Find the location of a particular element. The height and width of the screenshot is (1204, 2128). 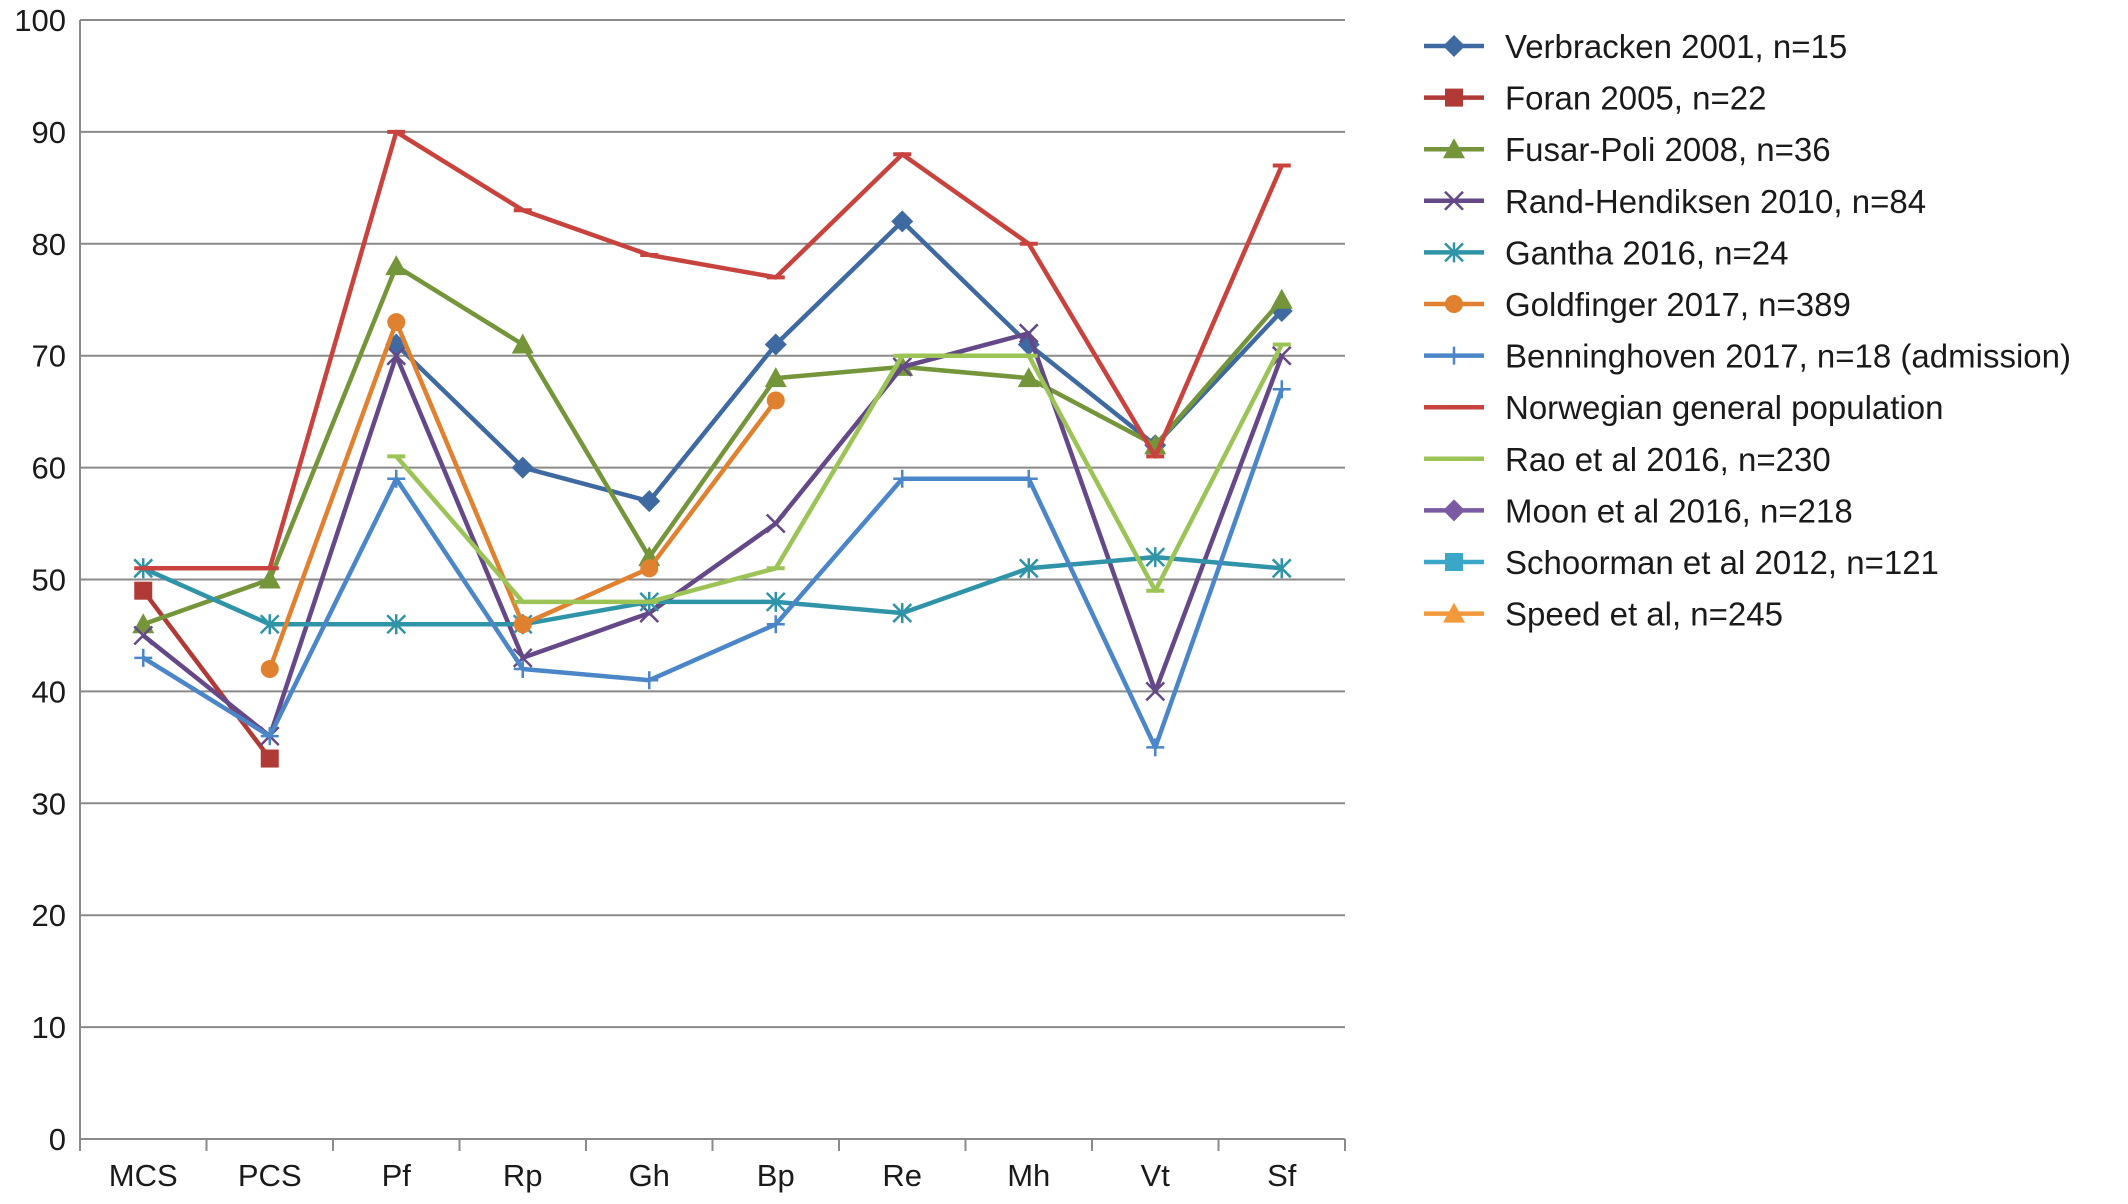

legend-label: Speed et al, n=245 is located at coordinates (1644, 614).